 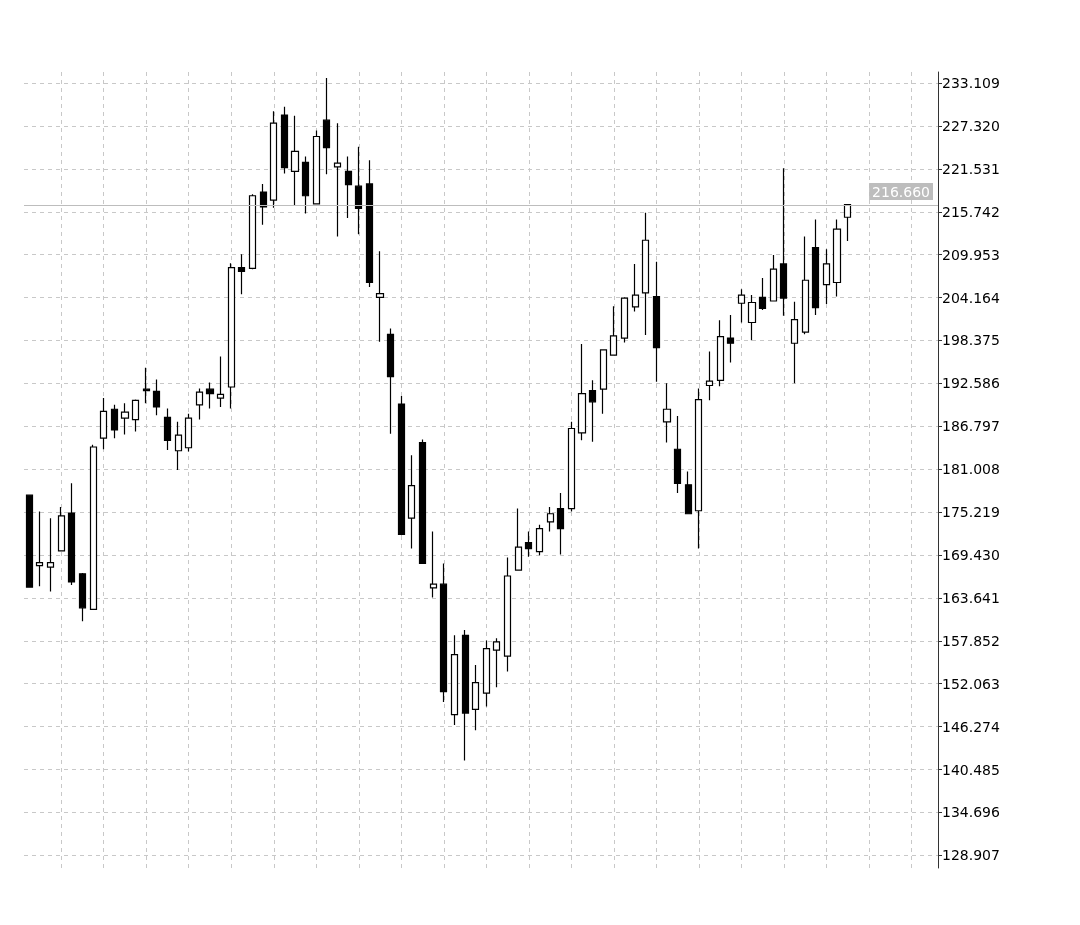 What do you see at coordinates (971, 297) in the screenshot?
I see `y-tick-label: 204.164` at bounding box center [971, 297].